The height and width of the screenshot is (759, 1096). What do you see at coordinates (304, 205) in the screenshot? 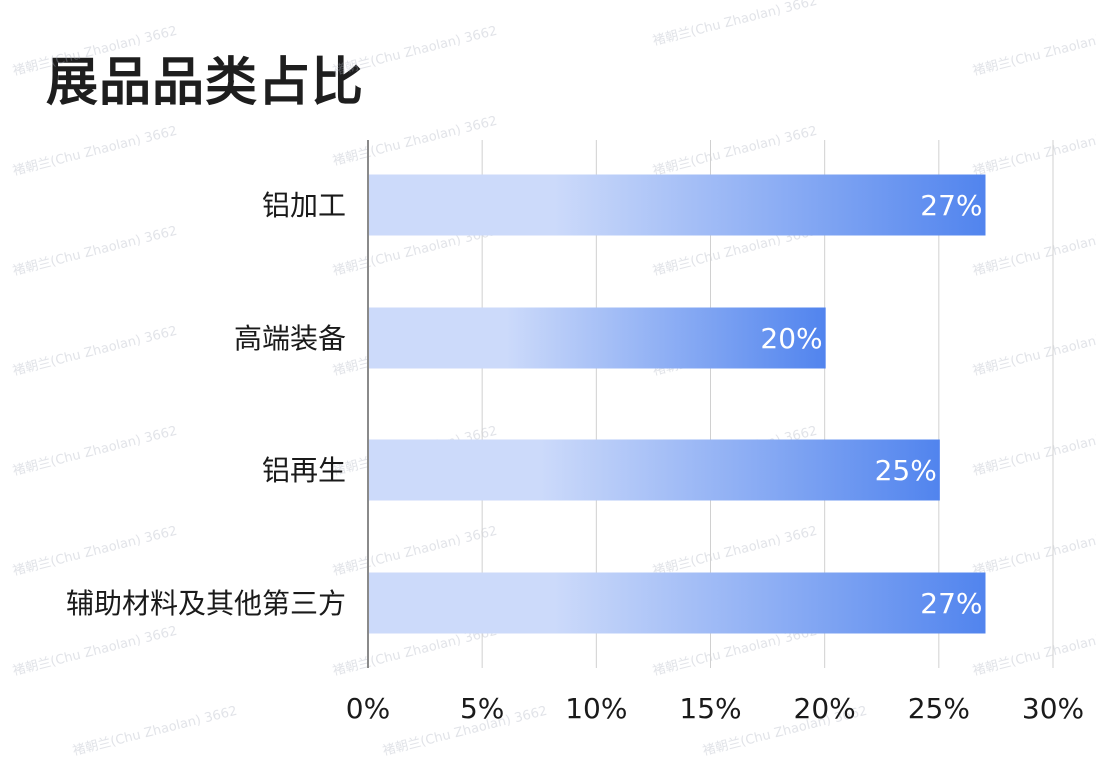
I see `category-label: 铝加工` at bounding box center [304, 205].